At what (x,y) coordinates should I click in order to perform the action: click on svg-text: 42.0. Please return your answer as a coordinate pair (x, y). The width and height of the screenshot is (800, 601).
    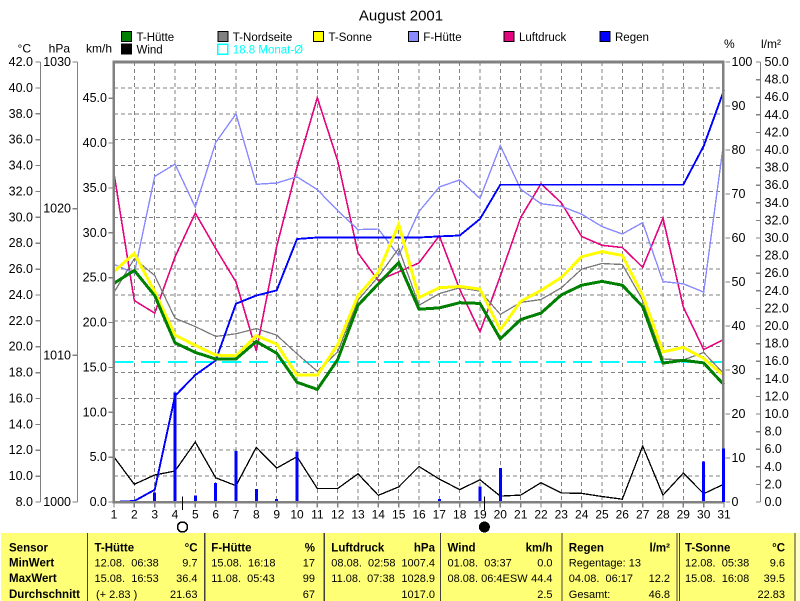
    Looking at the image, I should click on (777, 132).